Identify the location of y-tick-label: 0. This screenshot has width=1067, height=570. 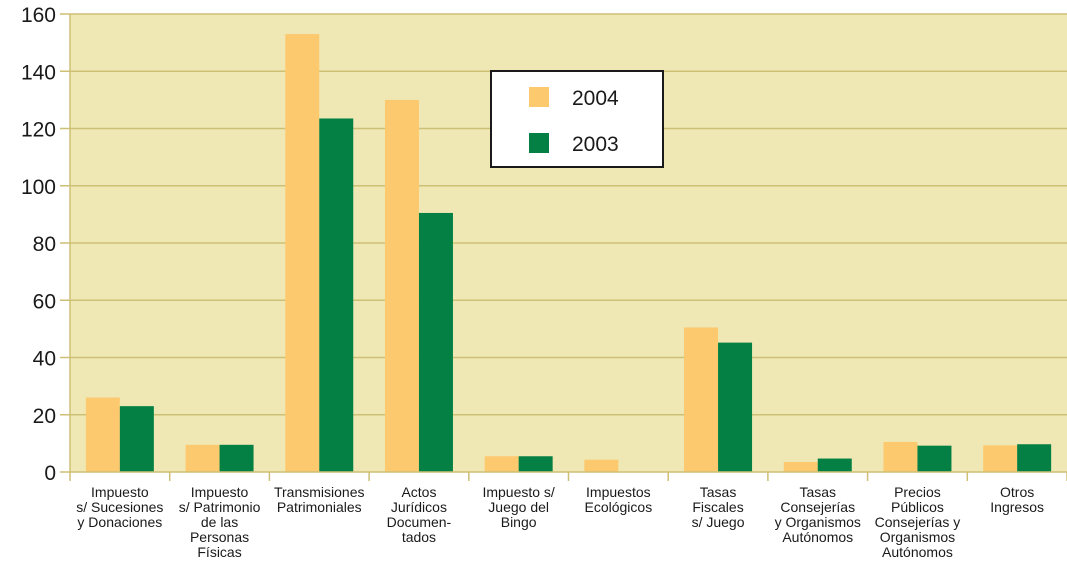
(50, 473).